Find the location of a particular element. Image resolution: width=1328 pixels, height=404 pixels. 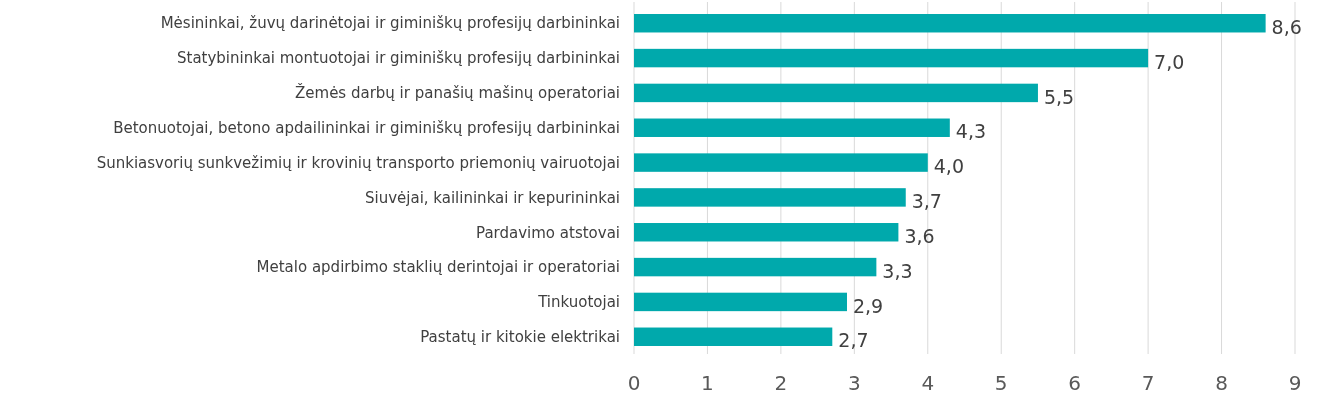

x-tick-label: 7 is located at coordinates (1148, 383).